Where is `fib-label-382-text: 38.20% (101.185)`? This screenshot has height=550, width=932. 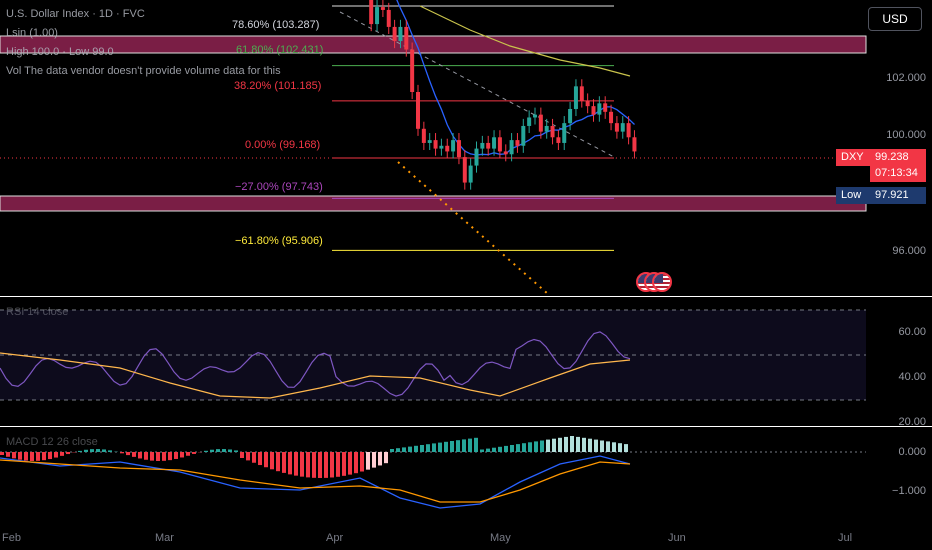 fib-label-382-text: 38.20% (101.185) is located at coordinates (278, 86).